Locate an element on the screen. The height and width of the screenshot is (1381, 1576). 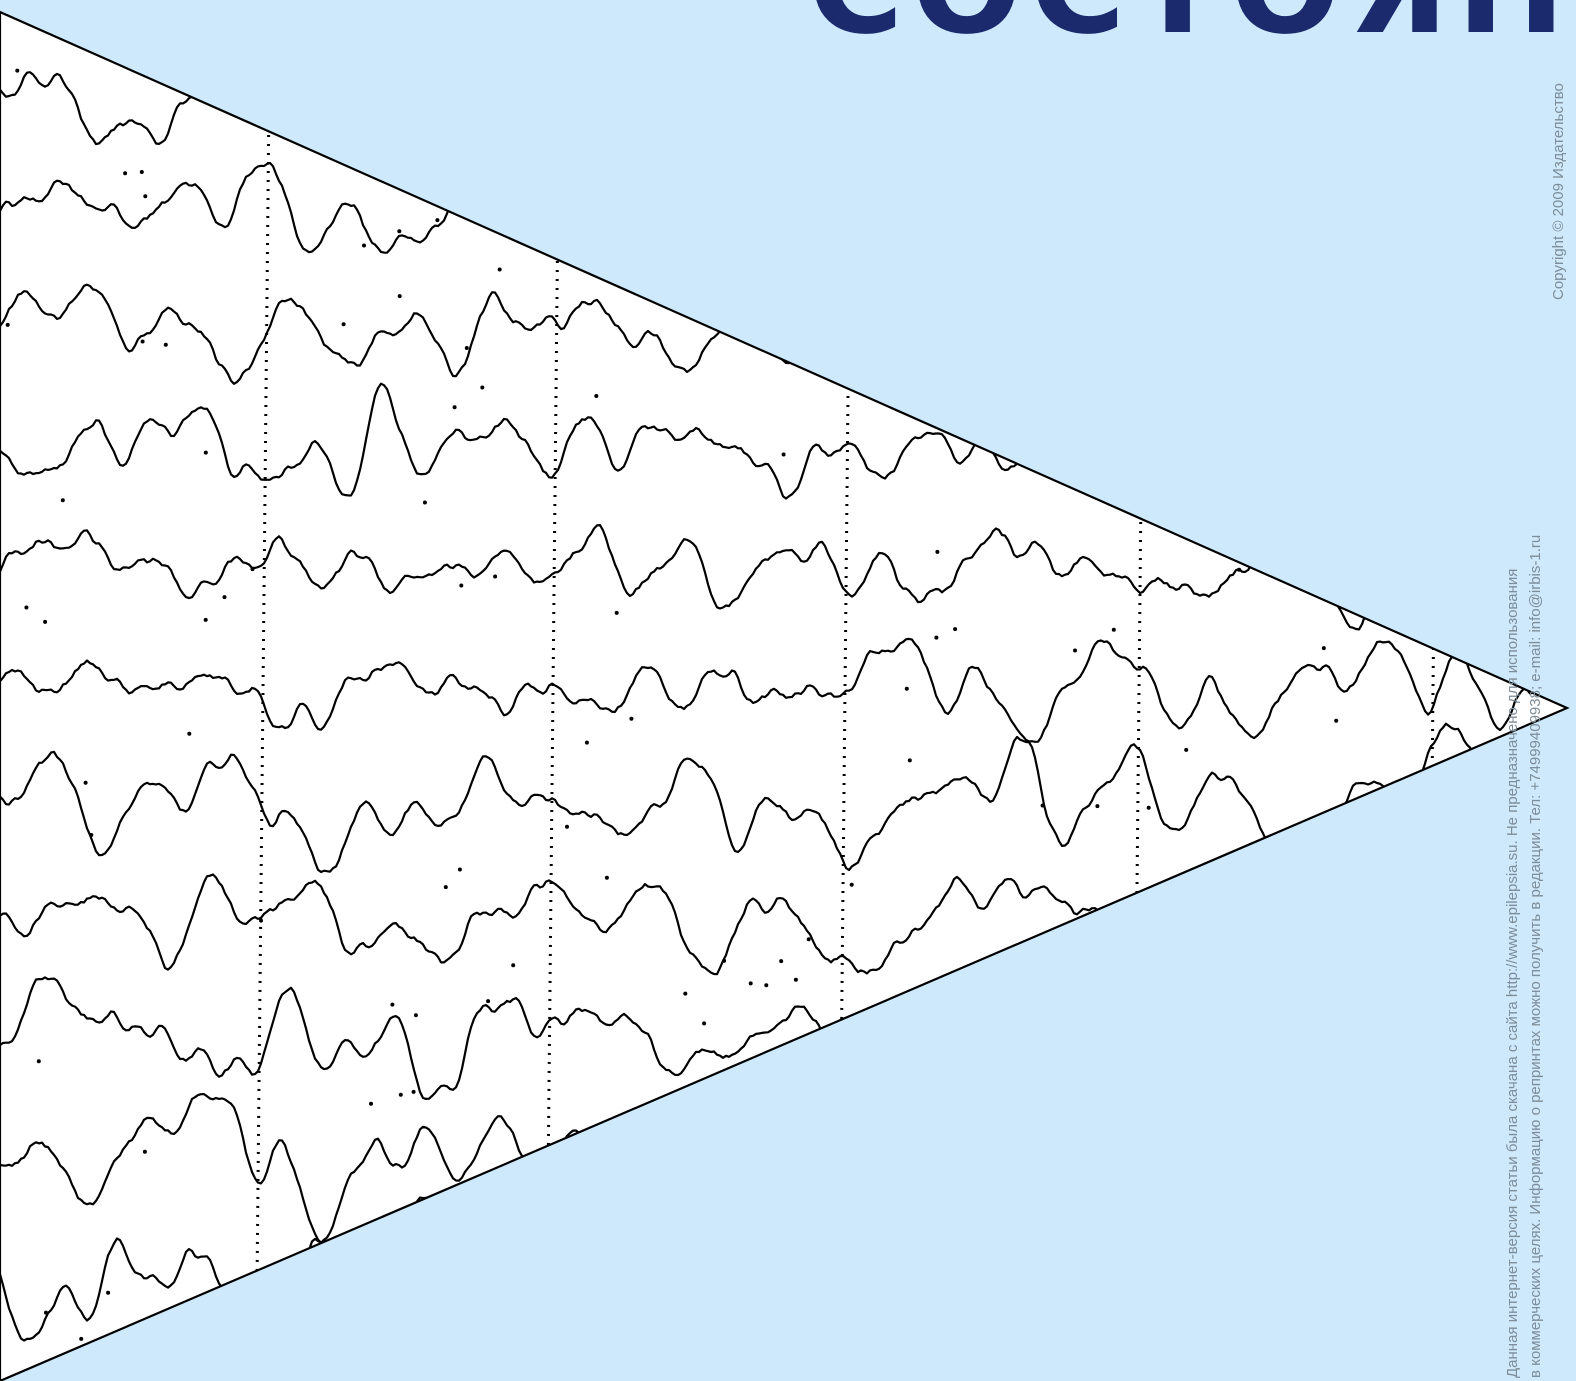
heading-fragment: СОСТОЯНИЯ is located at coordinates (1192, 26).